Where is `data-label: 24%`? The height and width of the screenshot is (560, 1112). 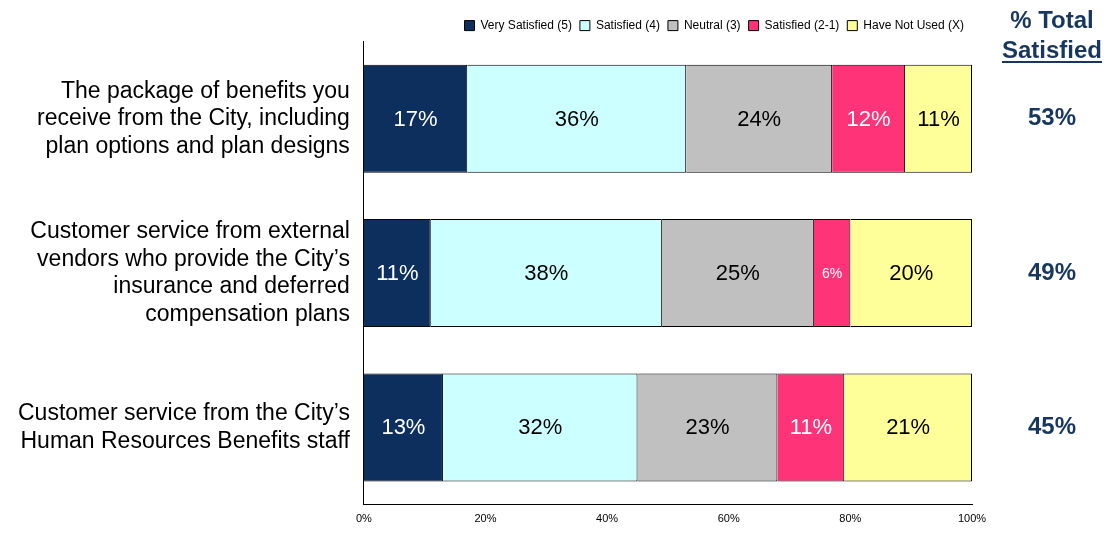
data-label: 24% is located at coordinates (759, 118).